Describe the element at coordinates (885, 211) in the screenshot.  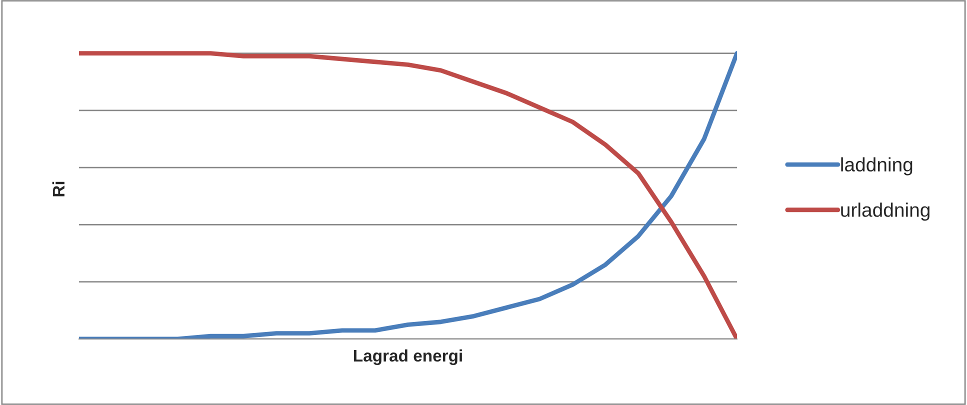
I see `legend-label: urladdning` at that location.